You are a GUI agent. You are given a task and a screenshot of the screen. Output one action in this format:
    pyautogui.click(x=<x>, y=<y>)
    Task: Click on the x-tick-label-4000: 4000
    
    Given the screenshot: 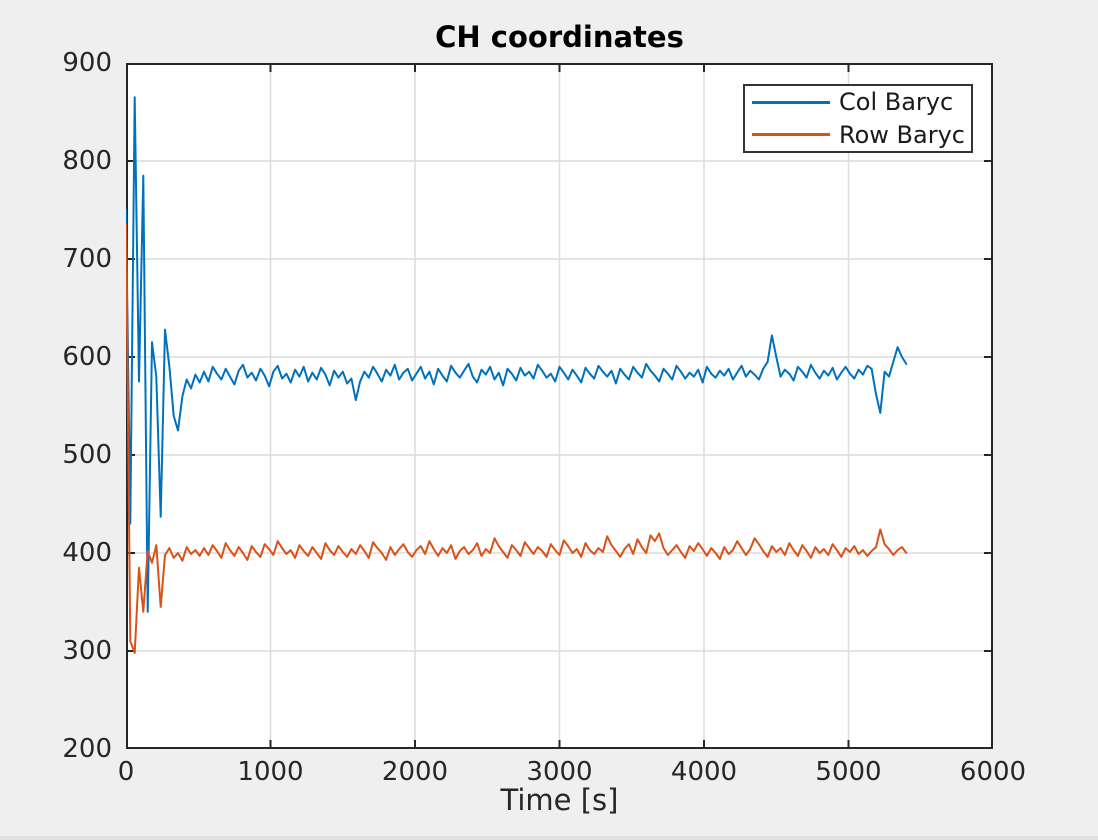 What is the action you would take?
    pyautogui.click(x=704, y=772)
    